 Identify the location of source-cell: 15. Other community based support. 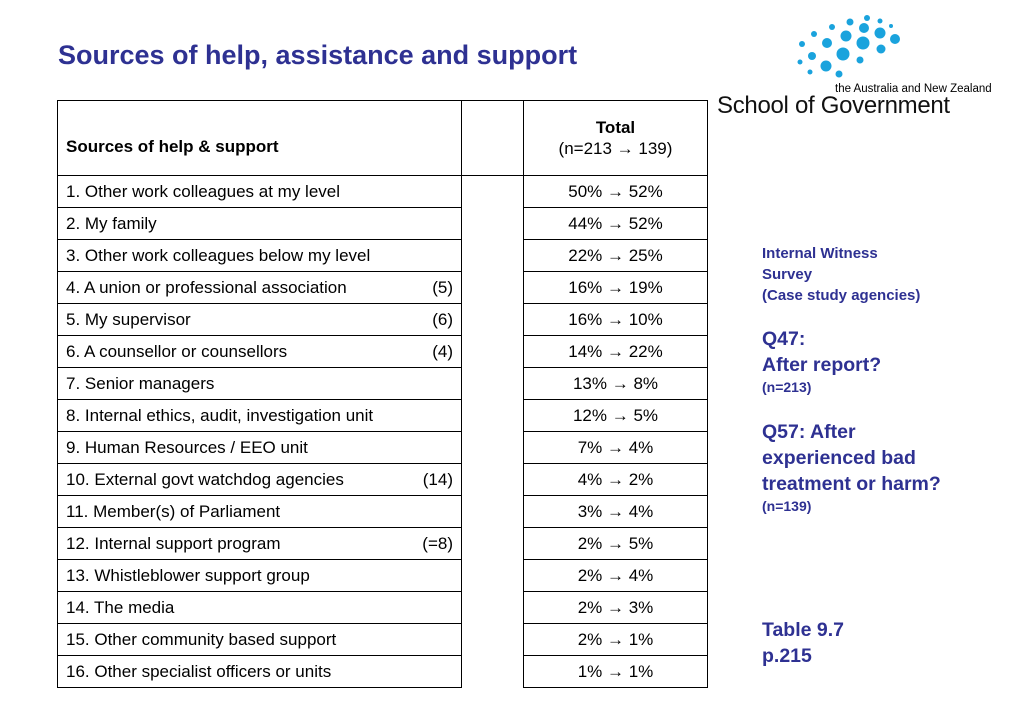
(259, 639).